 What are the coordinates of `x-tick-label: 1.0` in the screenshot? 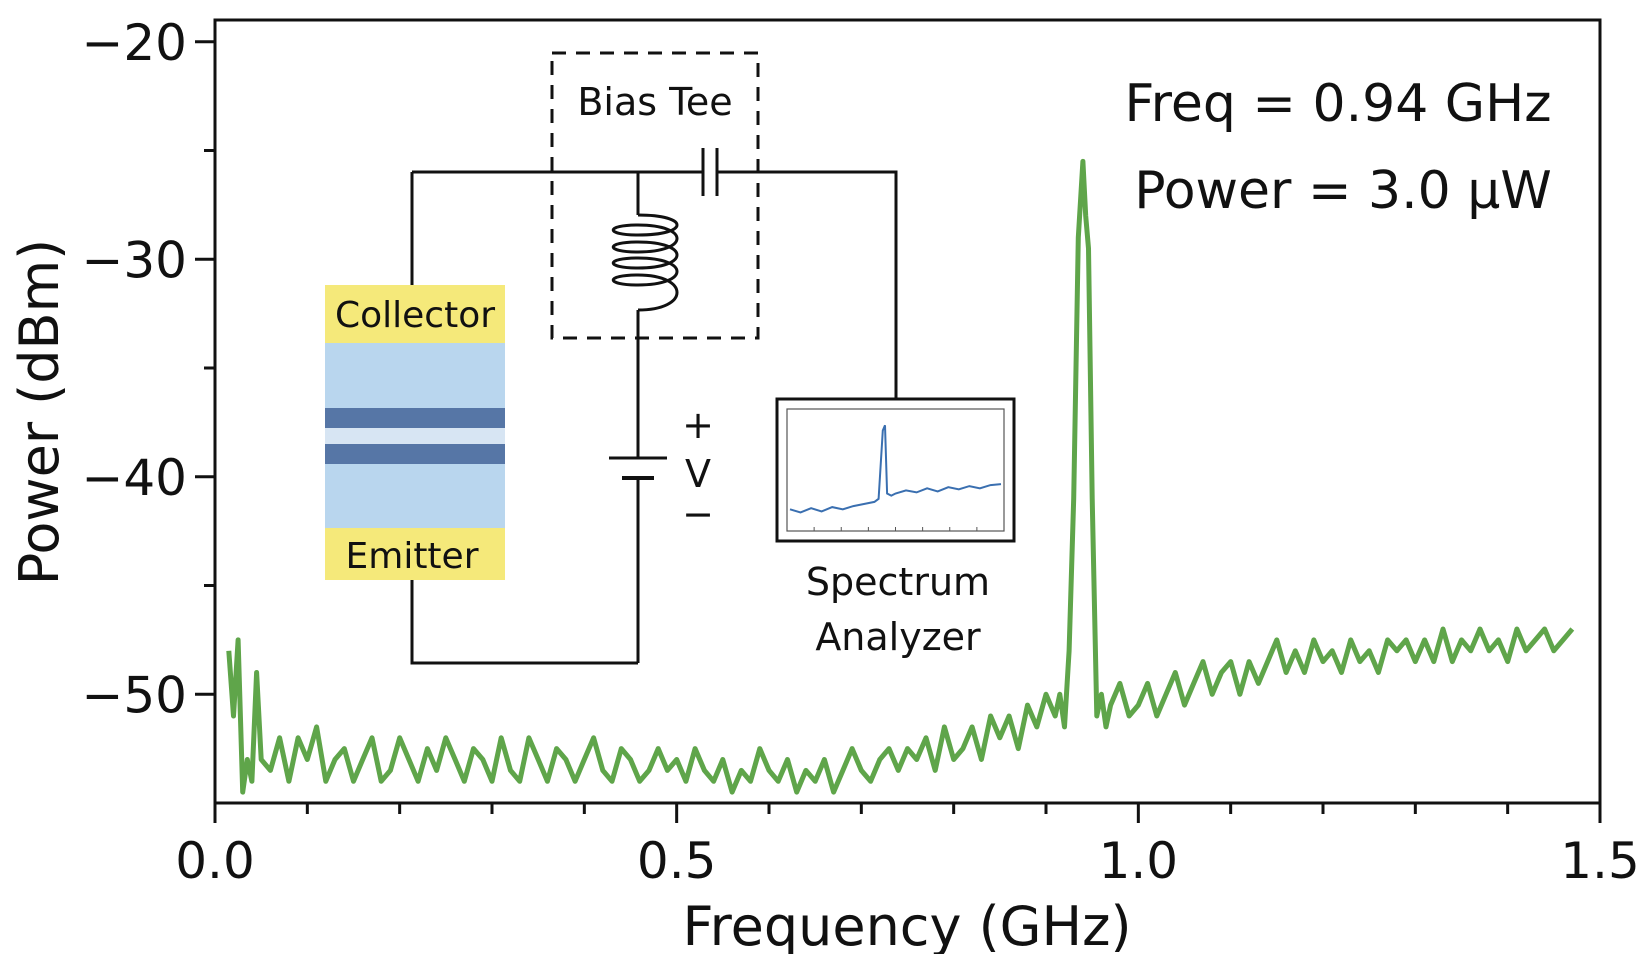 It's located at (1139, 861).